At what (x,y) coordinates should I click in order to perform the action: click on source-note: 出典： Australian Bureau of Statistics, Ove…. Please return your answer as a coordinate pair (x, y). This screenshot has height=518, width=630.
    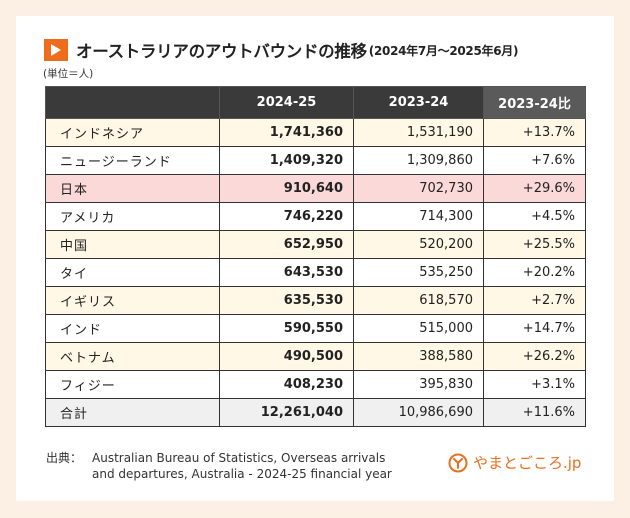
    Looking at the image, I should click on (219, 466).